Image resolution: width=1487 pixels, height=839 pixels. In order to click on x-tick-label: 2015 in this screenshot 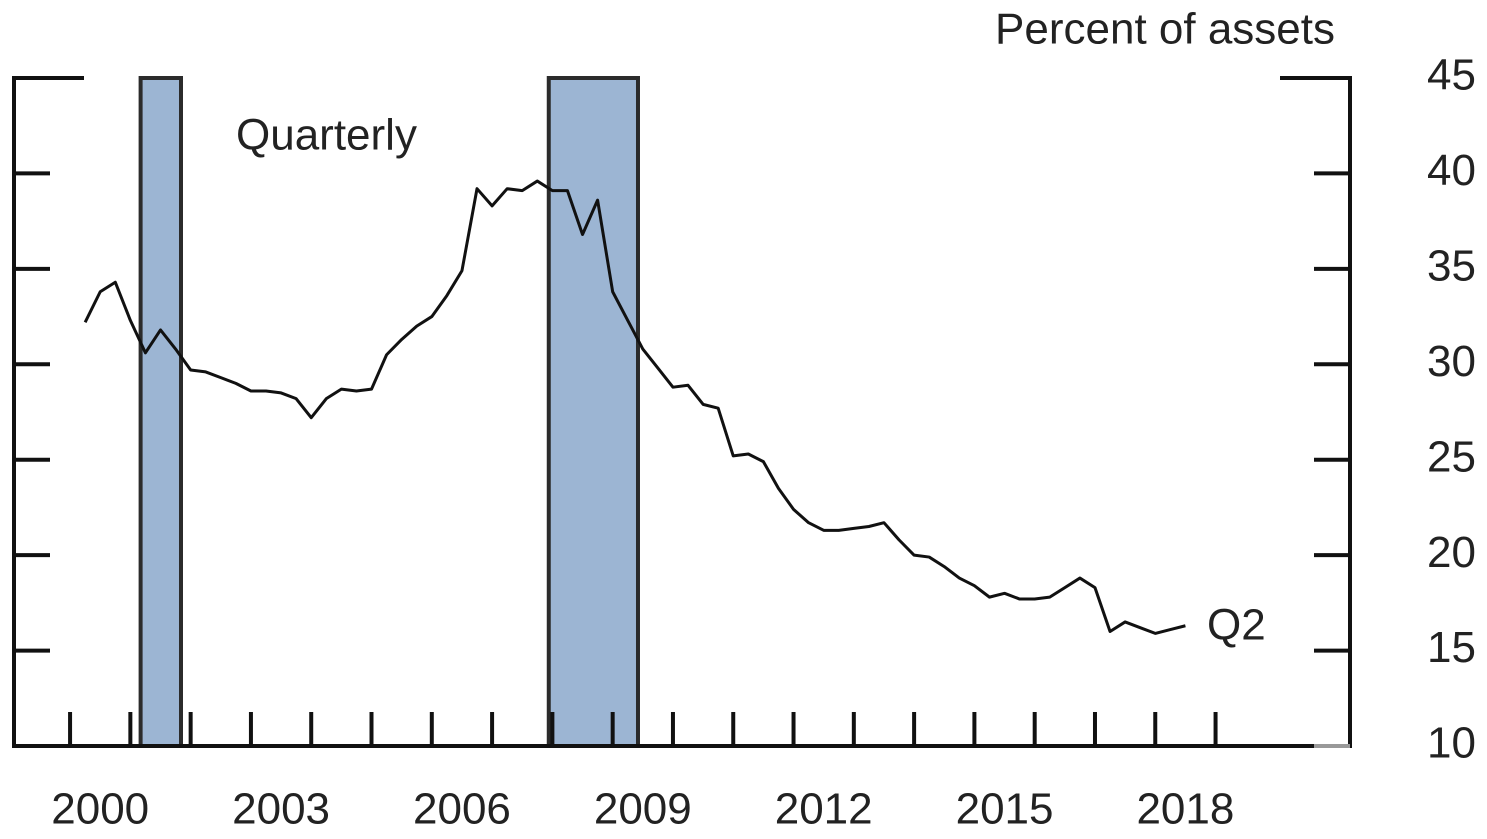, I will do `click(1005, 809)`.